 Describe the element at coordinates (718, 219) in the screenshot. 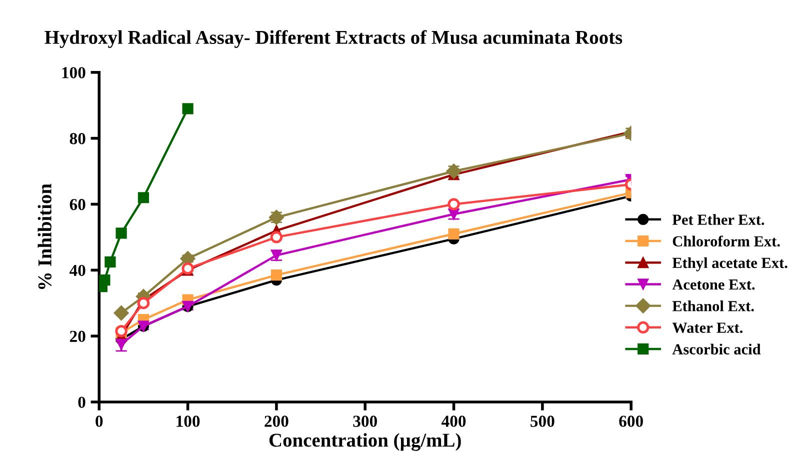

I see `legend-label: Pet Ether Ext.` at that location.